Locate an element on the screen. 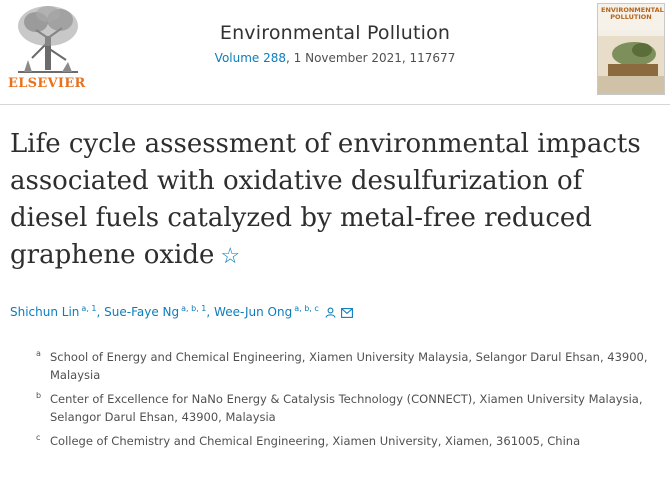  author-link: Sue-Faye Ng a, b, 1 is located at coordinates (155, 311).